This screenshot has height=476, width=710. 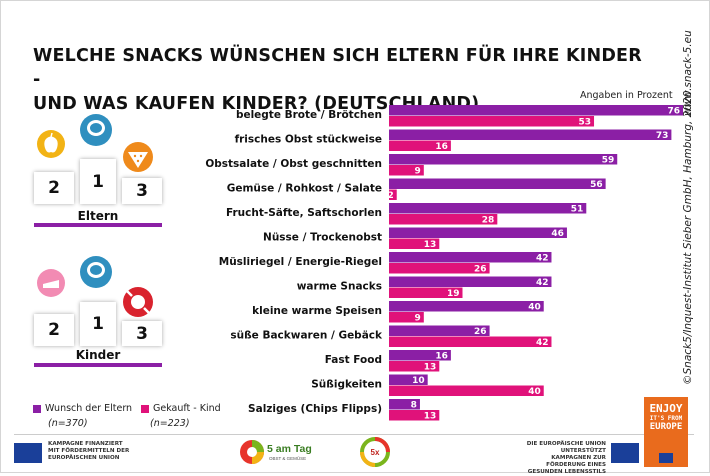 What do you see at coordinates (142, 191) in the screenshot?
I see `podium-eltern-rank-3: 3` at bounding box center [142, 191].